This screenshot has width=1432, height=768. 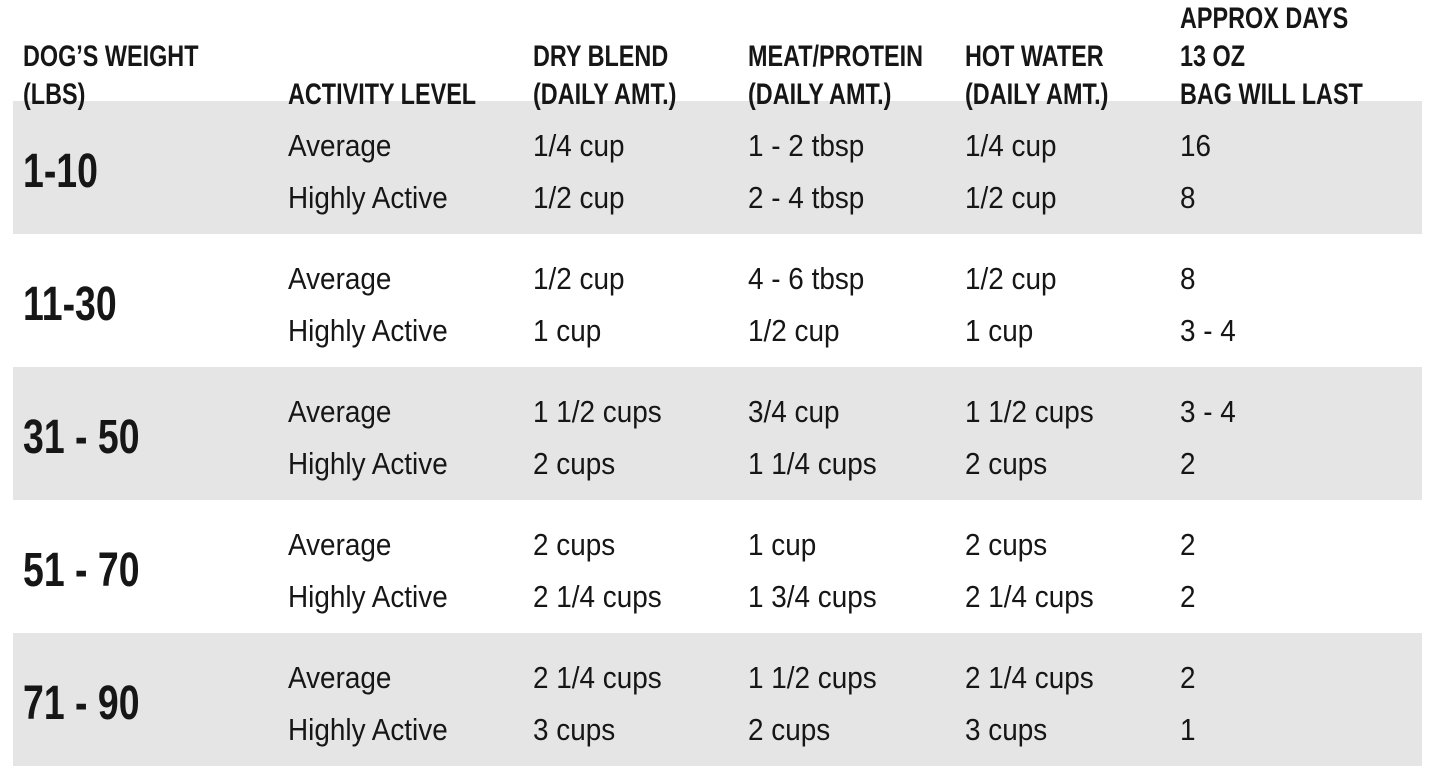 What do you see at coordinates (1188, 197) in the screenshot?
I see `days-highly-active-value: 8` at bounding box center [1188, 197].